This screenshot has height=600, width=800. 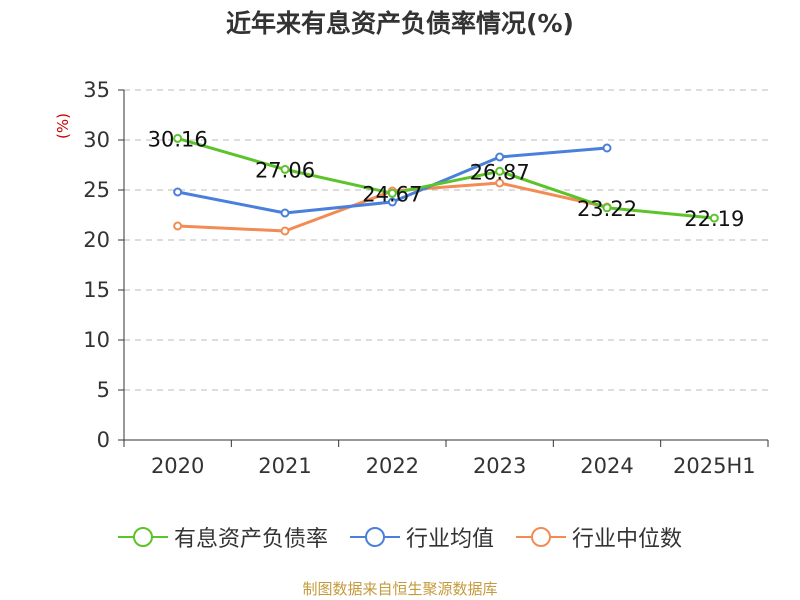 What do you see at coordinates (714, 466) in the screenshot?
I see `x-tick-label: 2025H1` at bounding box center [714, 466].